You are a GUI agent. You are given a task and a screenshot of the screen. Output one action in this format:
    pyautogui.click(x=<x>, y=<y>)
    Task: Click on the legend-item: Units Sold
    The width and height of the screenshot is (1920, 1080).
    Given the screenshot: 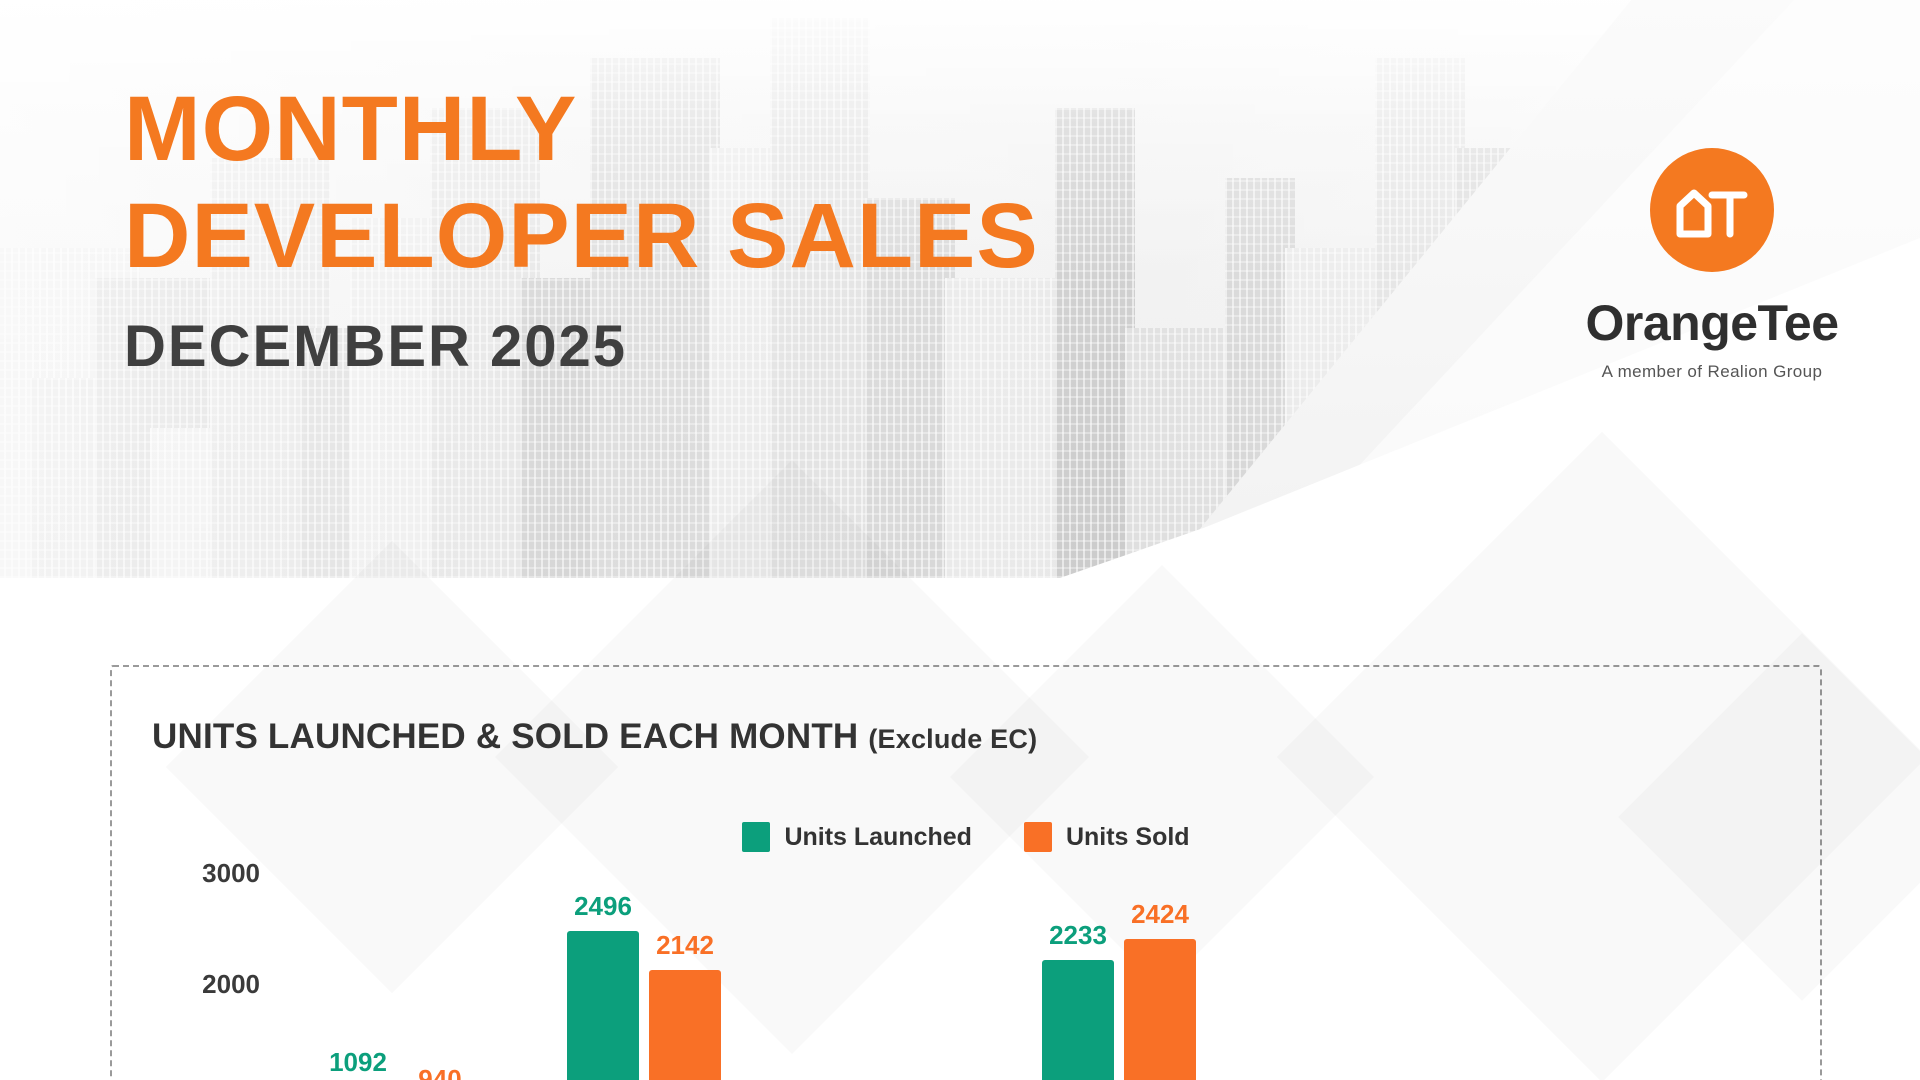 What is the action you would take?
    pyautogui.click(x=1106, y=837)
    